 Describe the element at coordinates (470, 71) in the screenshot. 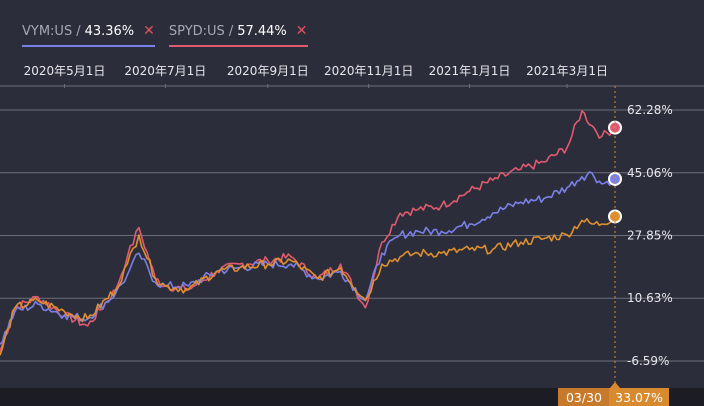

I see `x-tick-label: 2021年1月1日` at that location.